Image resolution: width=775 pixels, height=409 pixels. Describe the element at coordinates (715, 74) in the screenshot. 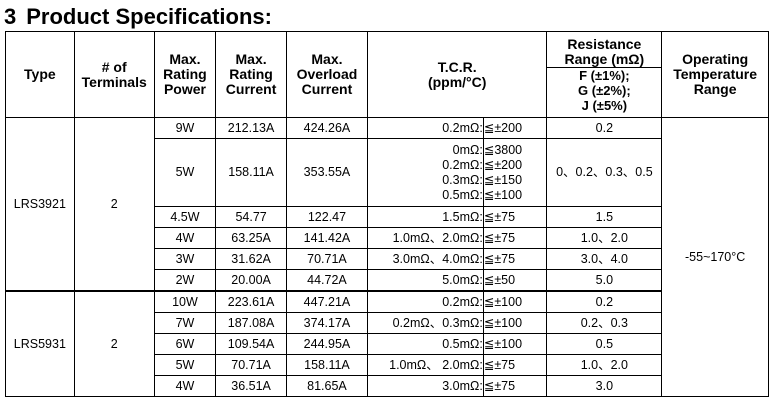

I see `header-temperature: Operating Temperature Range` at that location.